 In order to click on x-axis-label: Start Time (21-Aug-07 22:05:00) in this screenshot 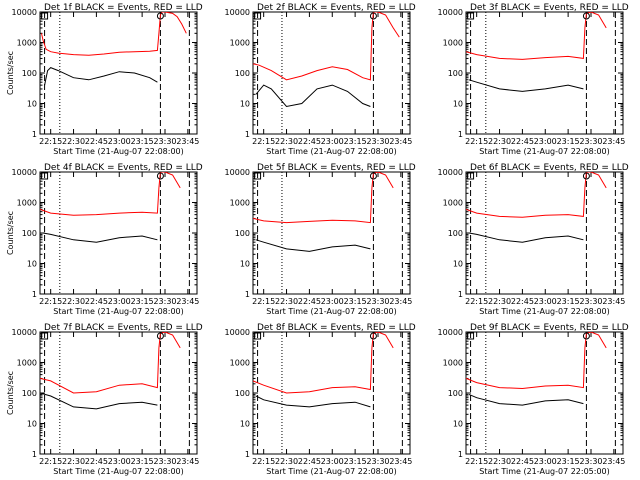, I will do `click(544, 471)`.